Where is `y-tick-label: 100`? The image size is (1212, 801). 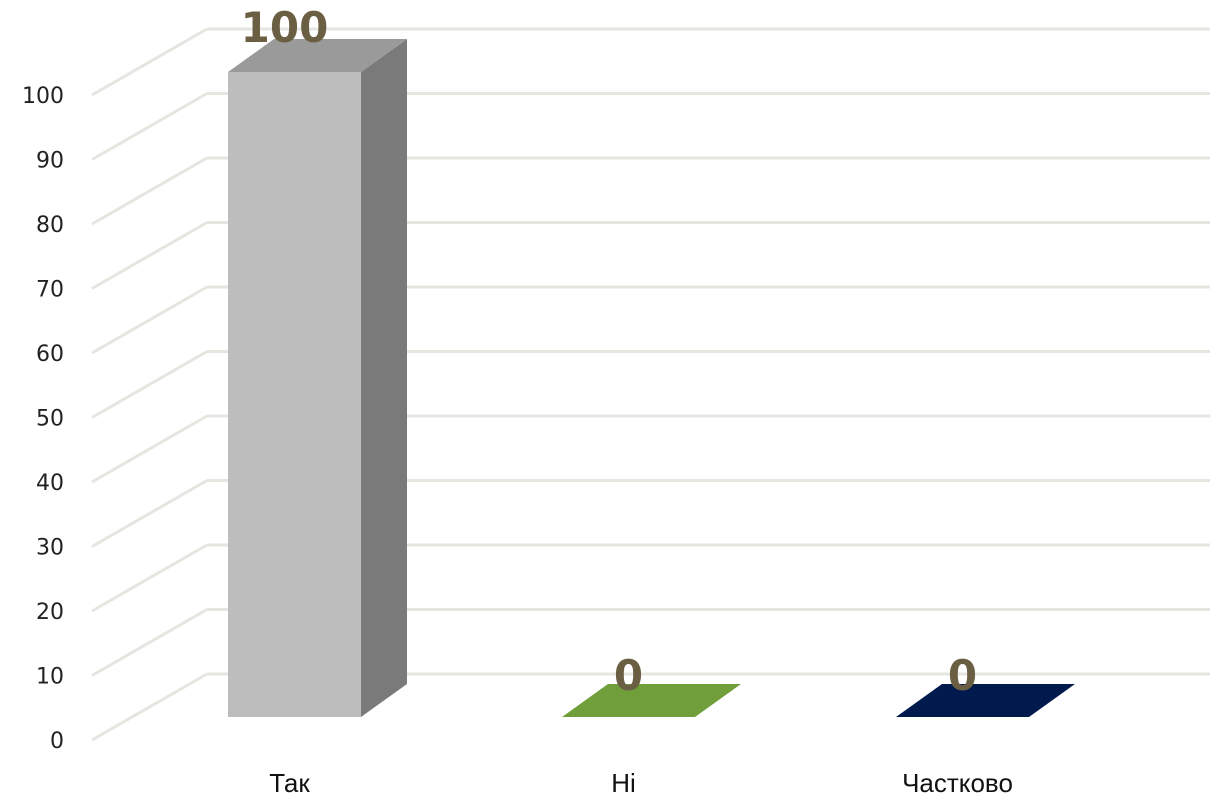
y-tick-label: 100 is located at coordinates (43, 96).